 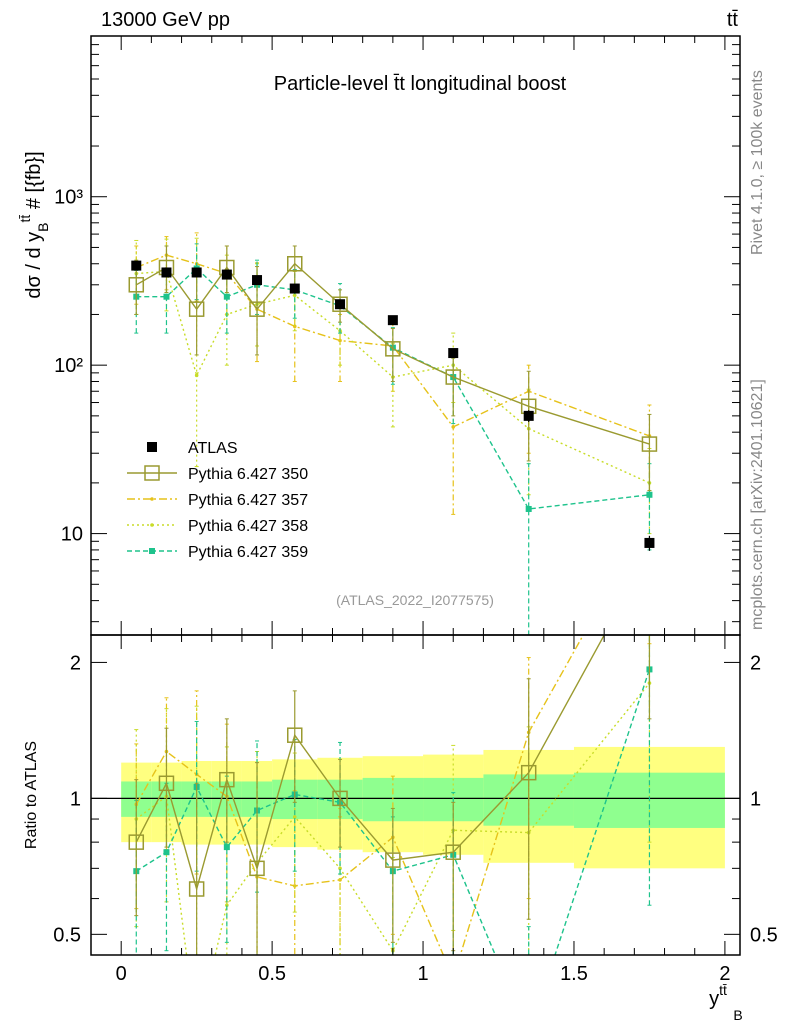 I want to click on rivet-label: Rivet 4.1.0, ≥ 100k events, so click(x=757, y=162).